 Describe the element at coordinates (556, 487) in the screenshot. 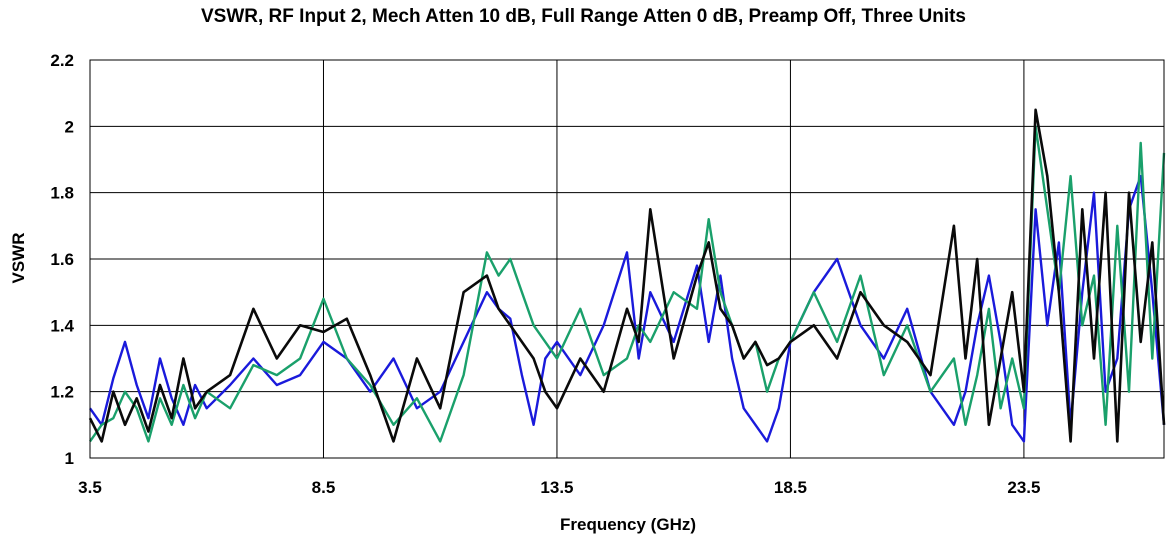

I see `x-tick-label: 13.5` at that location.